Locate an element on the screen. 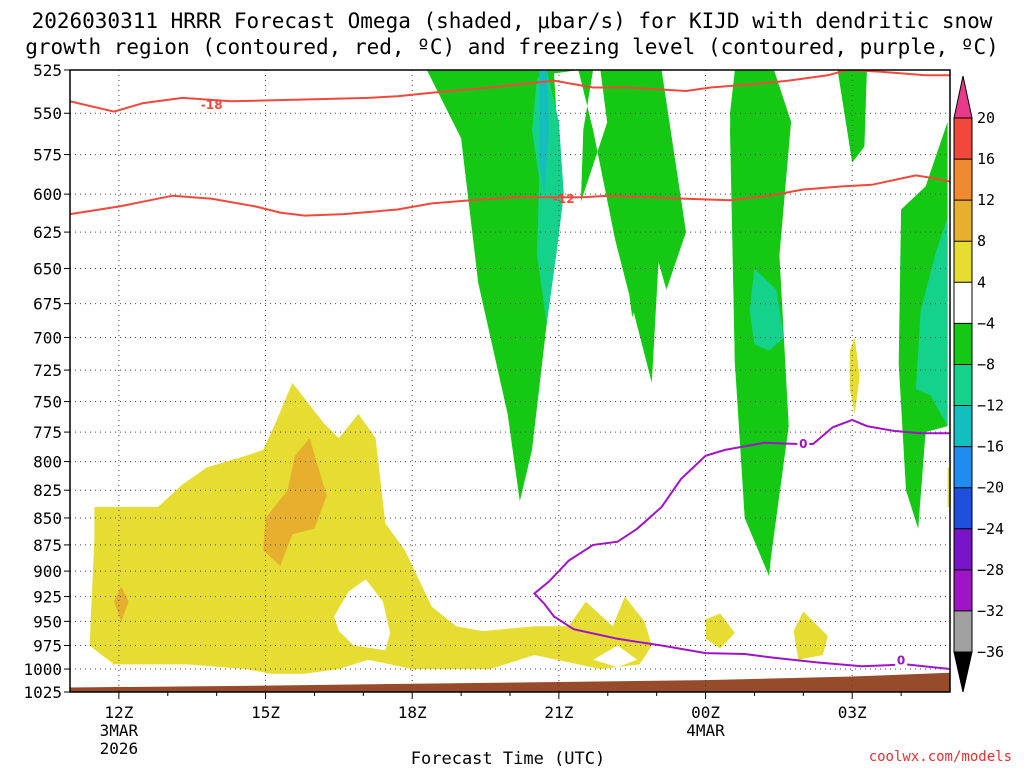 This screenshot has width=1024, height=768. y-tick-label-10: 775 is located at coordinates (47, 432).